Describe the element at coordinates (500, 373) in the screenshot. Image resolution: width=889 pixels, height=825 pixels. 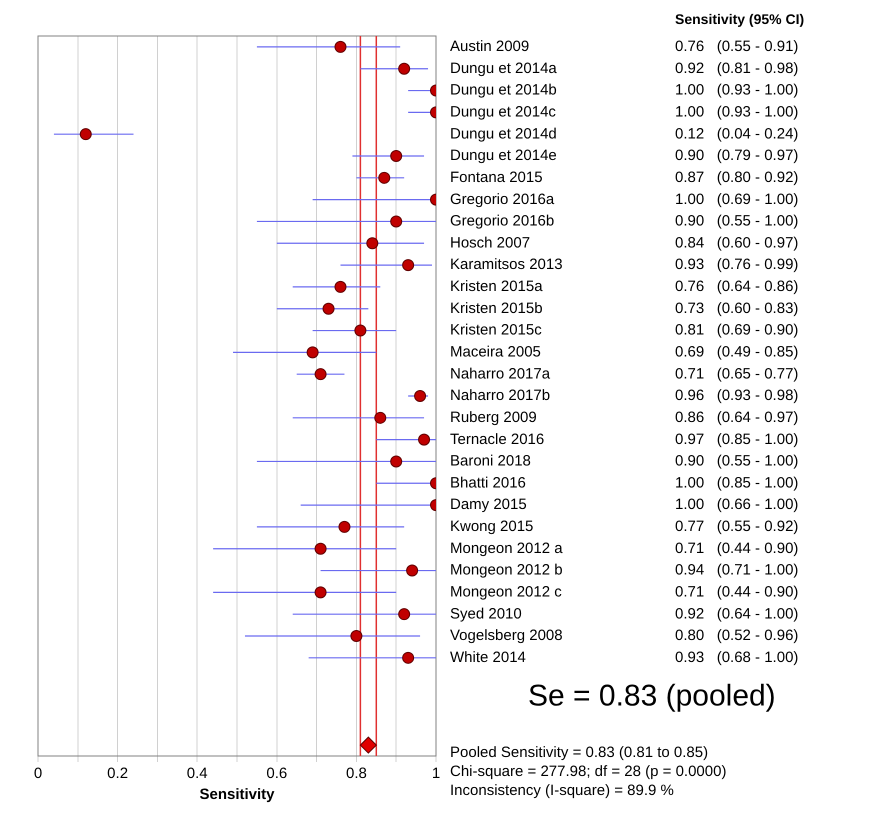
I see `y-tick-label: Naharro 2017a` at that location.